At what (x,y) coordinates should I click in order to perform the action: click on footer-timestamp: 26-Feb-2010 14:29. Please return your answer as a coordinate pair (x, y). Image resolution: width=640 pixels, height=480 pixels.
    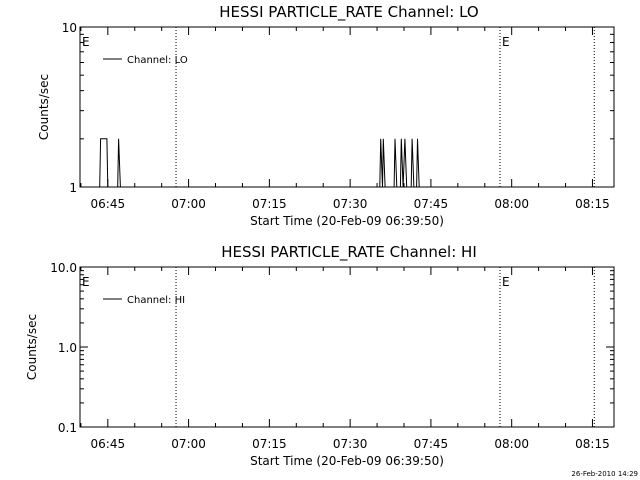
    Looking at the image, I should click on (604, 474).